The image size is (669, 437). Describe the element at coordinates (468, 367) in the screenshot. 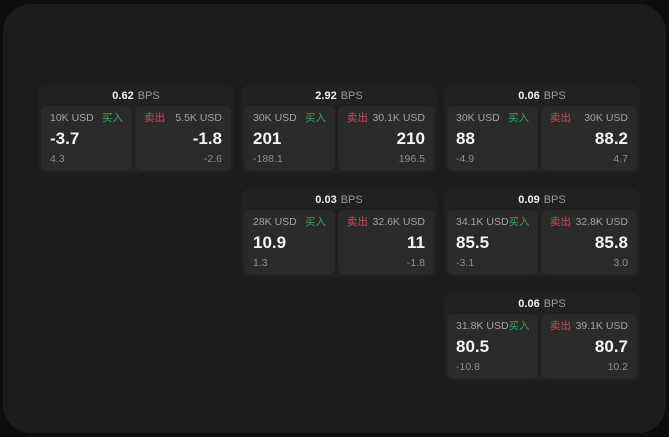

I see `buy-sub-value: -10.8` at that location.